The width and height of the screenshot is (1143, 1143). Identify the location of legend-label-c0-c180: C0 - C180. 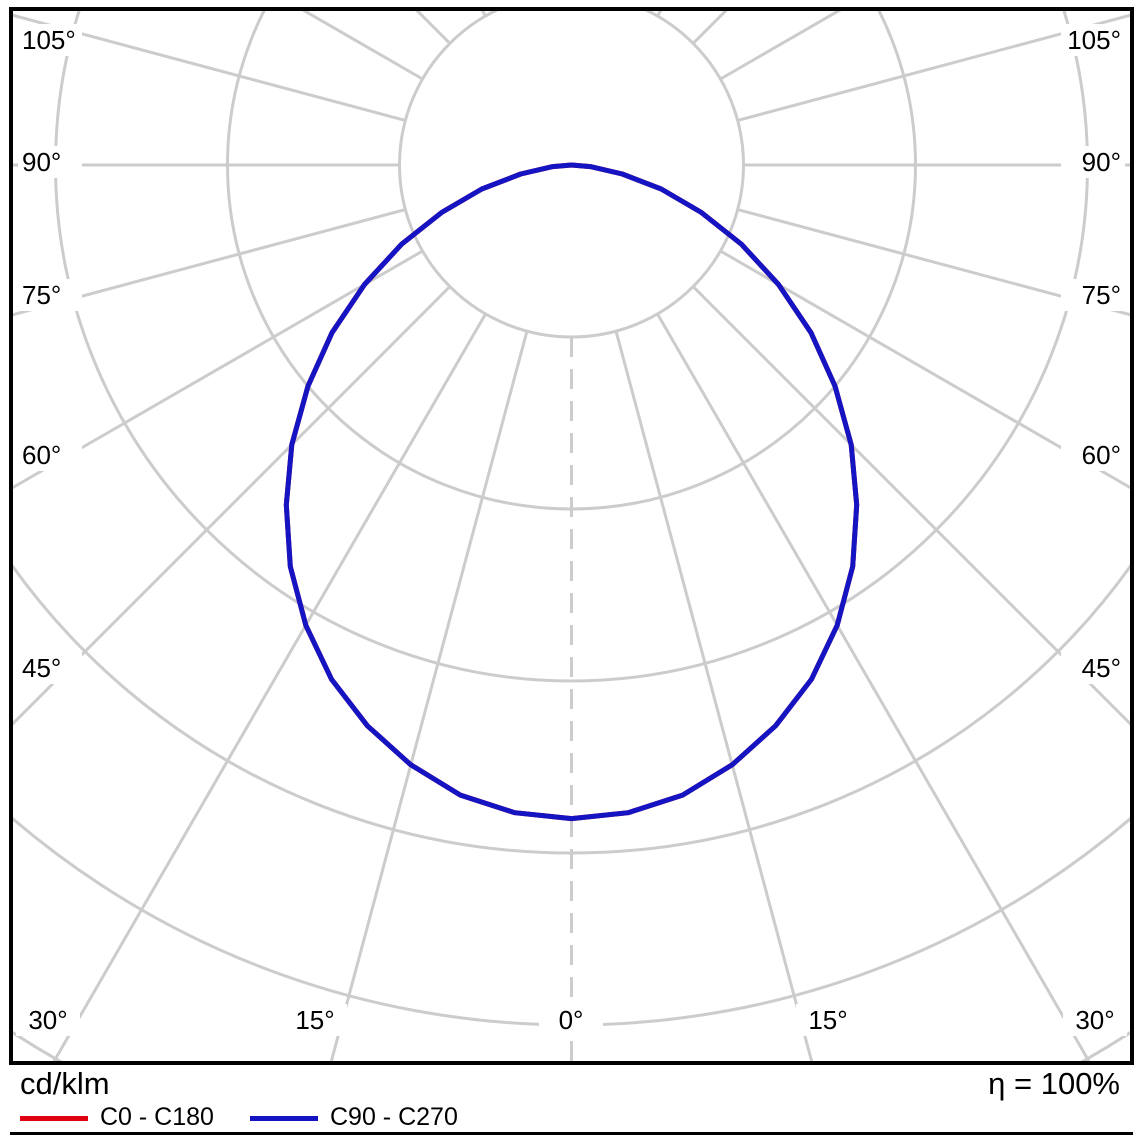
(157, 1117).